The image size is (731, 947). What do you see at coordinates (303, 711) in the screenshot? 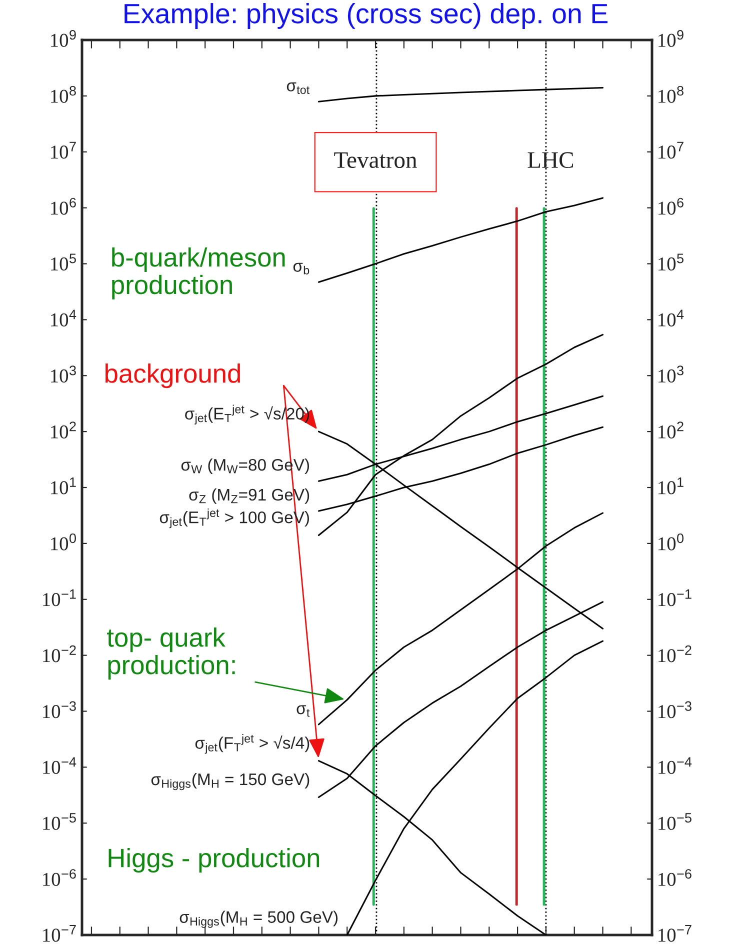
I see `series-label: σ$_{t}$` at bounding box center [303, 711].